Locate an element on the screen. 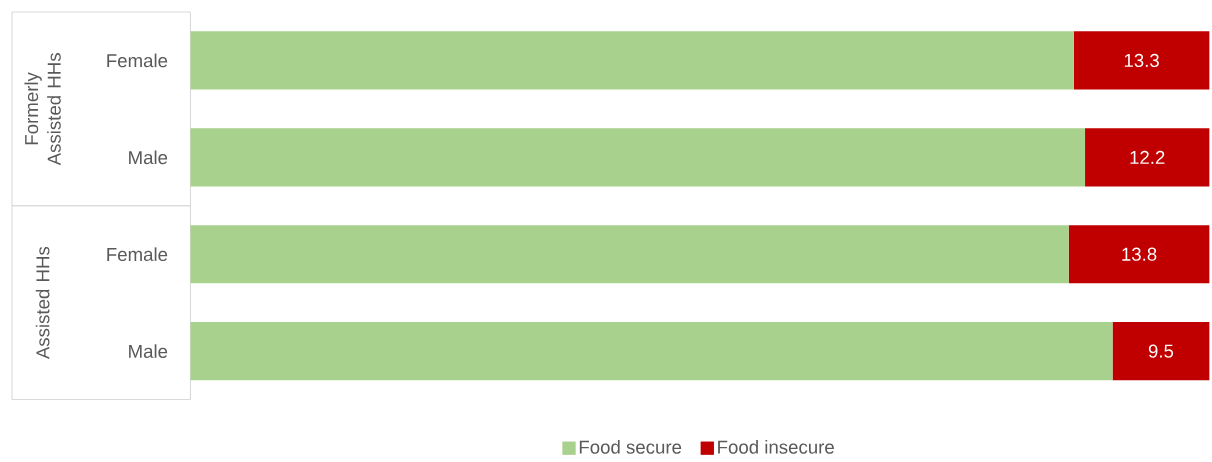  data-label: 12.2 is located at coordinates (1147, 157).